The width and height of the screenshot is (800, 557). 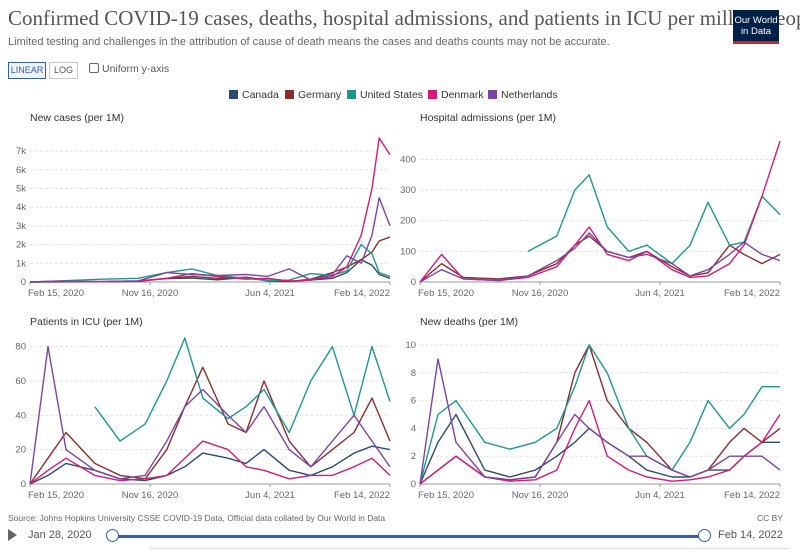 I want to click on y-tick-label: 5k, so click(x=21, y=188).